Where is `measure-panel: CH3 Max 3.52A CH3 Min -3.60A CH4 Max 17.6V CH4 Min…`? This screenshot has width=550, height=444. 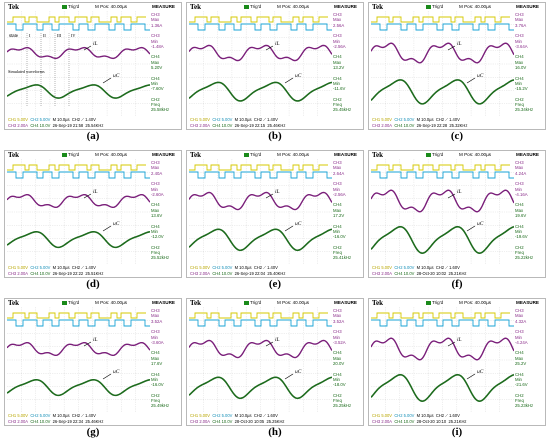
measure-panel: CH3 Max 3.52A CH3 Min -3.60A CH4 Max 17.6V CH4 Min… is located at coordinates (166, 361).